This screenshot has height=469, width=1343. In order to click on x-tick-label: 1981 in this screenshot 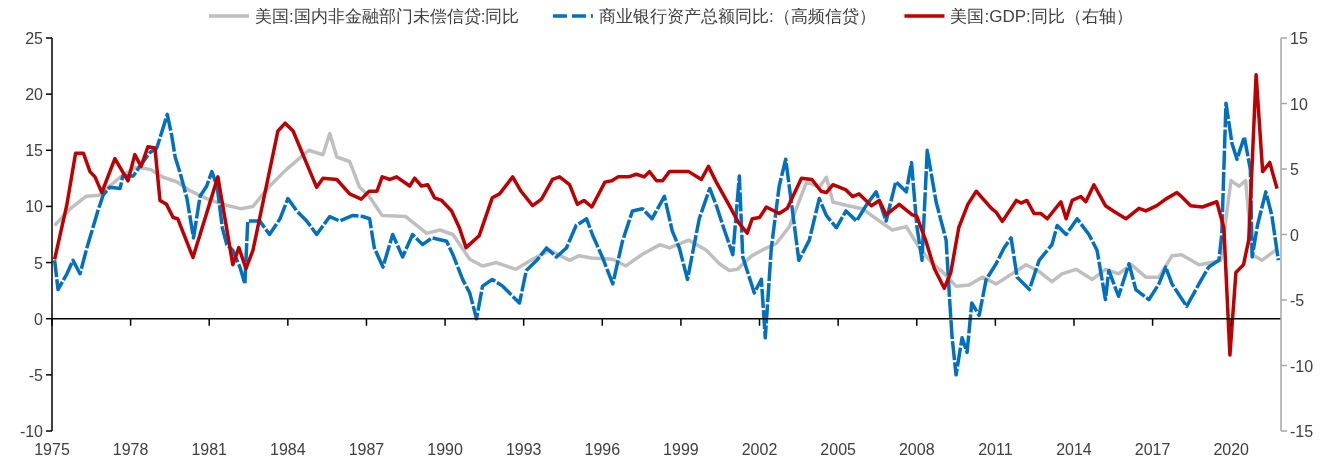, I will do `click(209, 449)`.